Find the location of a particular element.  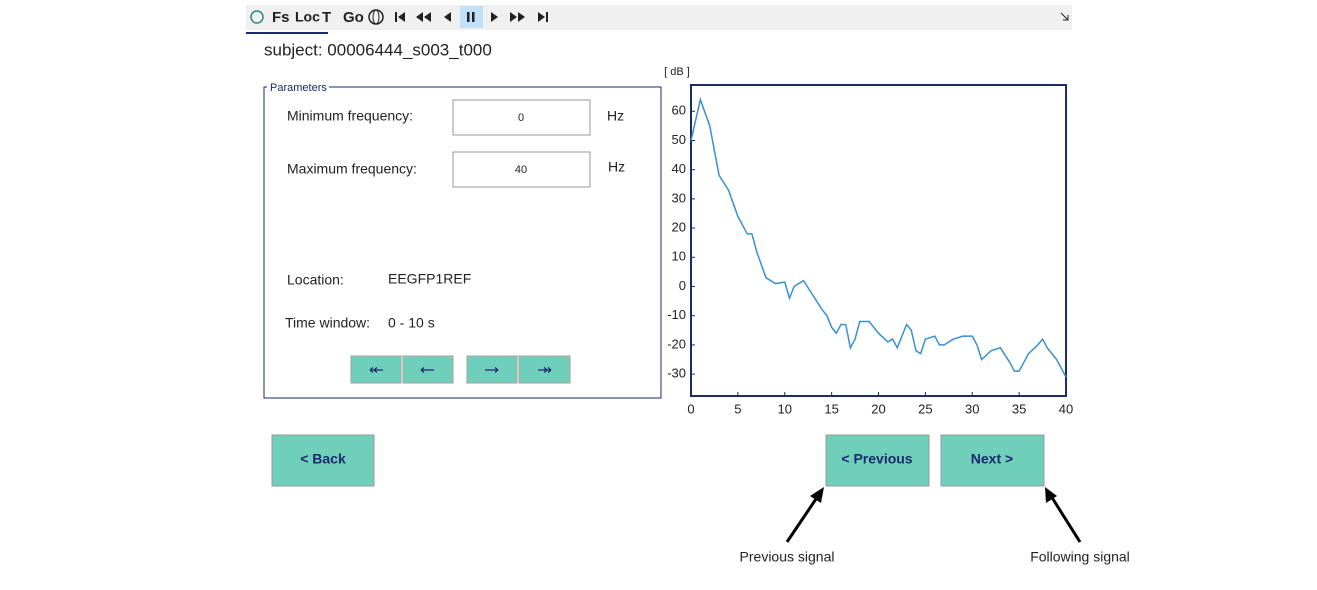

fast-back-button is located at coordinates (376, 369).